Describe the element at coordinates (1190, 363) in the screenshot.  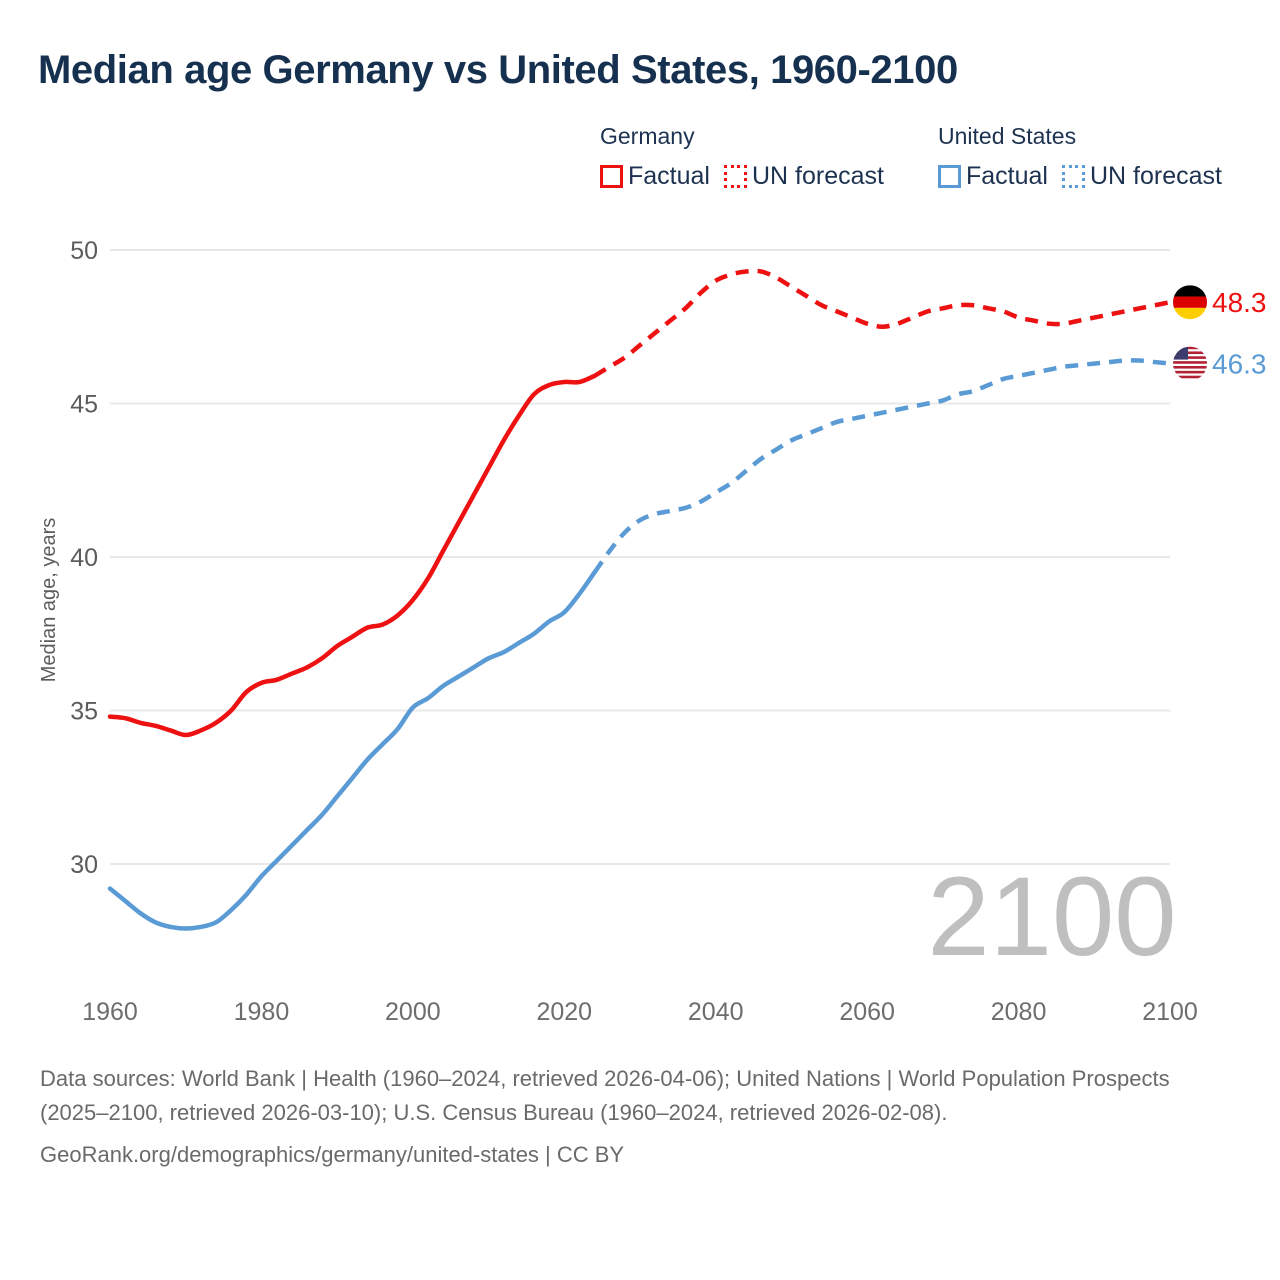
I see `united-states-flag-icon` at that location.